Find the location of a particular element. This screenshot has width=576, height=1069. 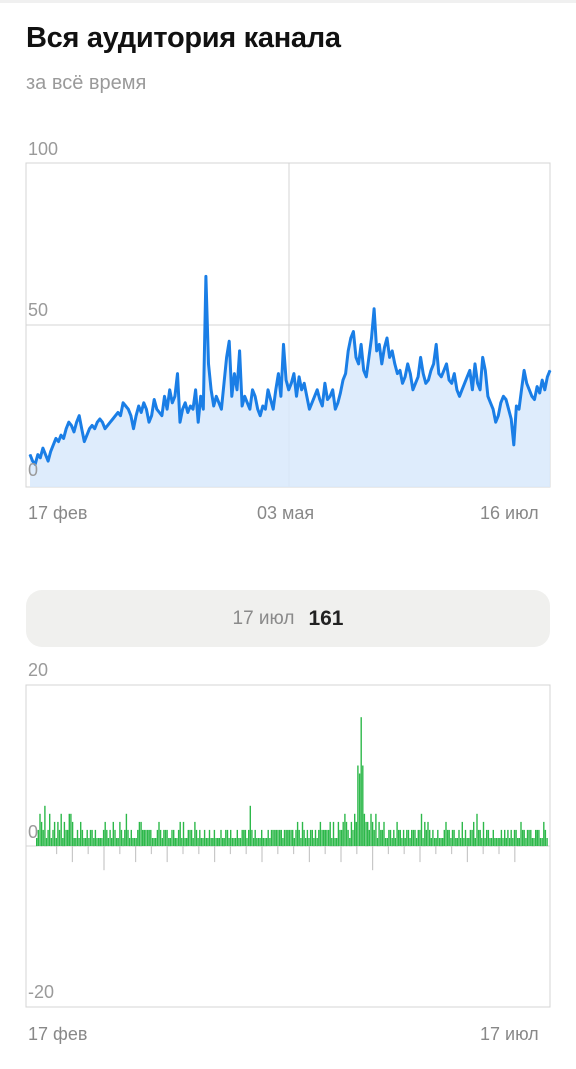

chart1-xtick-mid: 03 мая is located at coordinates (286, 513).